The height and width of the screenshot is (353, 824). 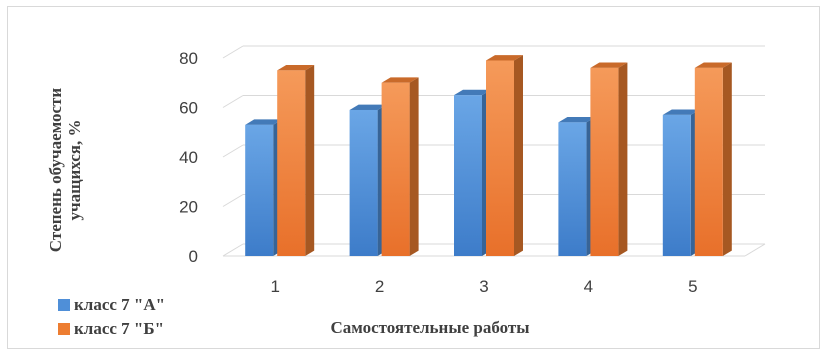 I want to click on bar-s1-c5, so click(x=681, y=183).